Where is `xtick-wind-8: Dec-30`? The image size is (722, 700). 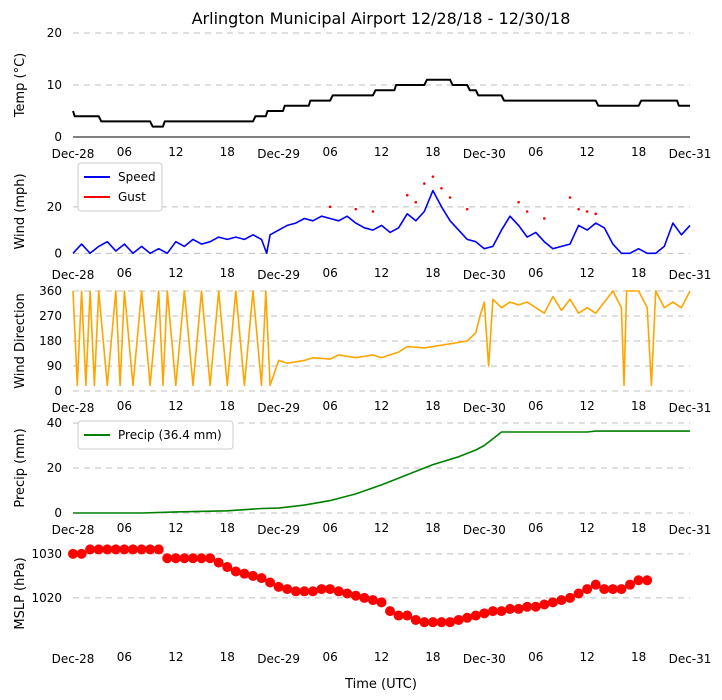 xtick-wind-8: Dec-30 is located at coordinates (484, 275).